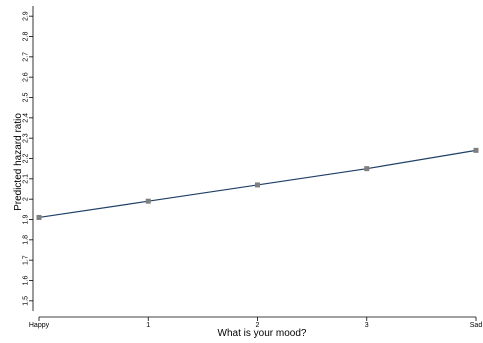 The height and width of the screenshot is (343, 483). Describe the element at coordinates (258, 325) in the screenshot. I see `x-tick-label: 2` at that location.